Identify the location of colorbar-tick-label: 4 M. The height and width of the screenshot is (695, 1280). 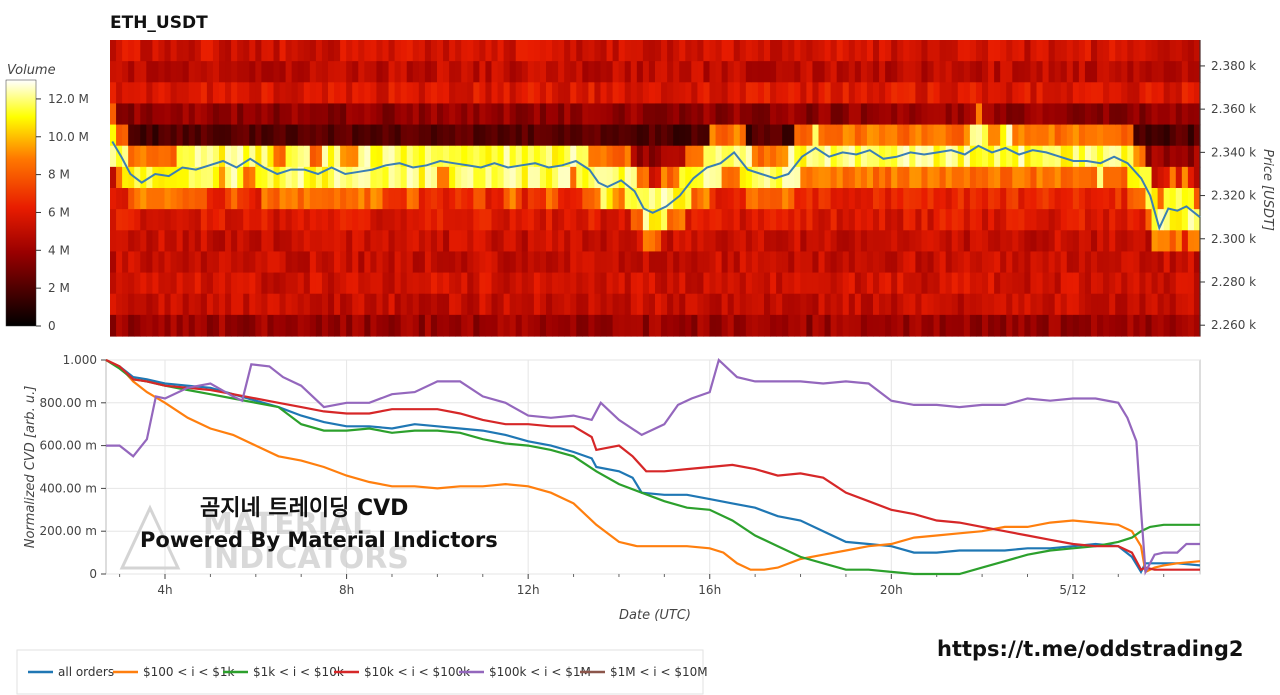
(59, 250).